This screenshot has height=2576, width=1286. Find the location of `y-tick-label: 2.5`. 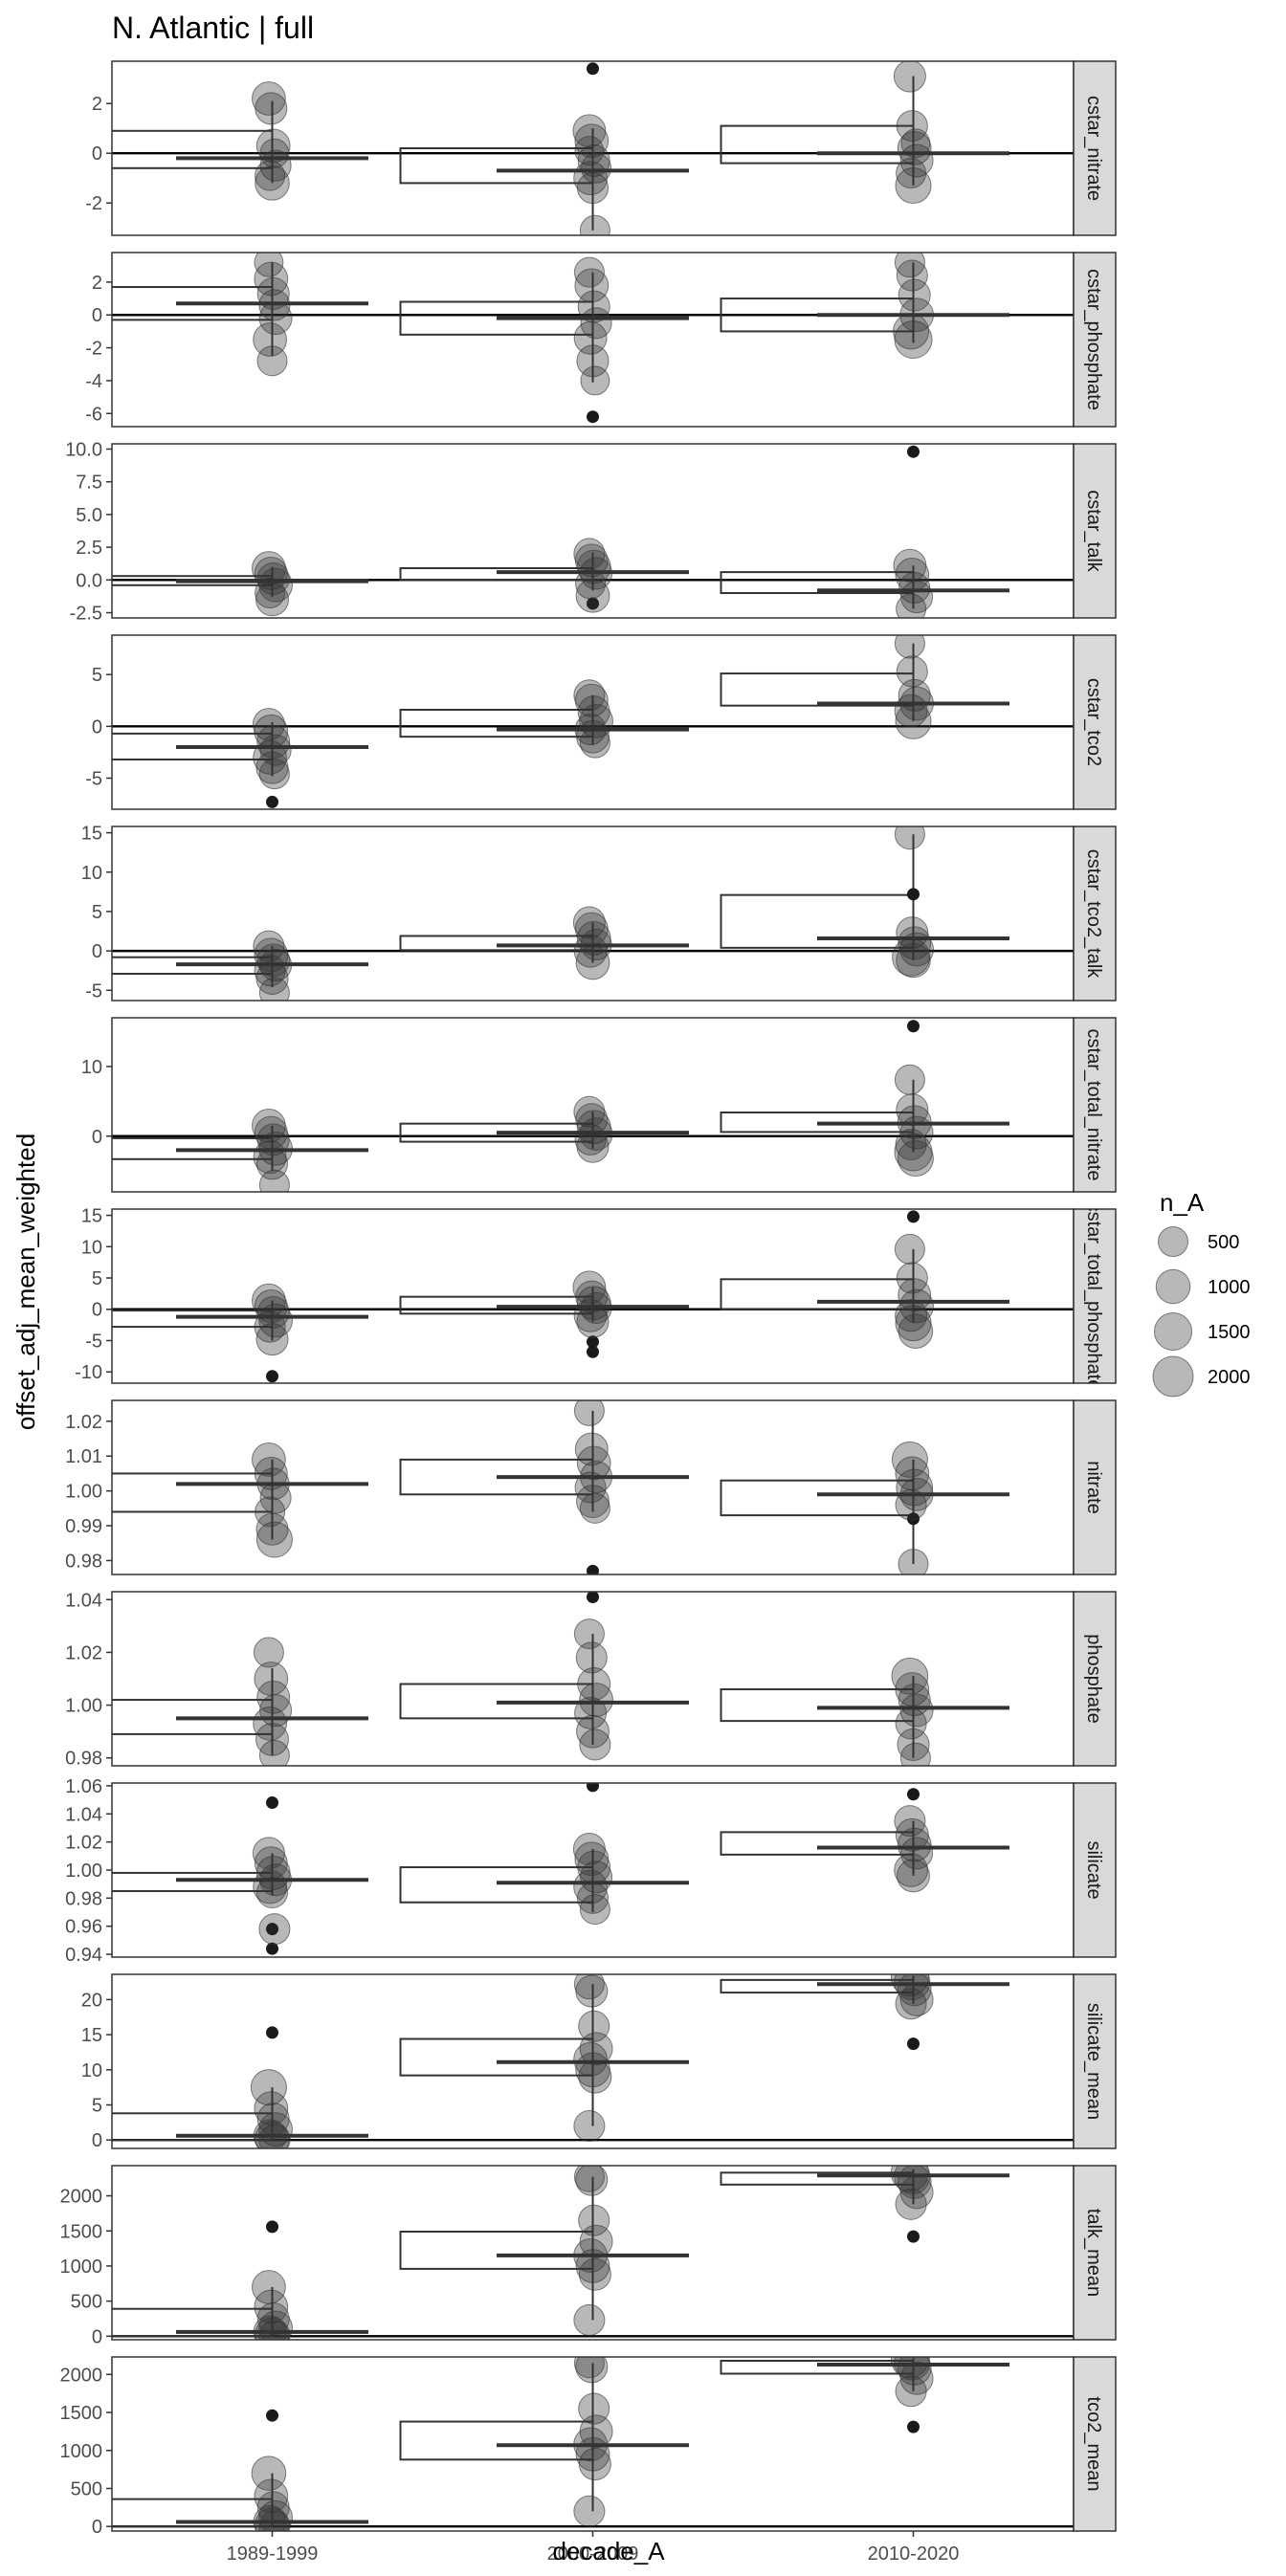

y-tick-label: 2.5 is located at coordinates (89, 549).